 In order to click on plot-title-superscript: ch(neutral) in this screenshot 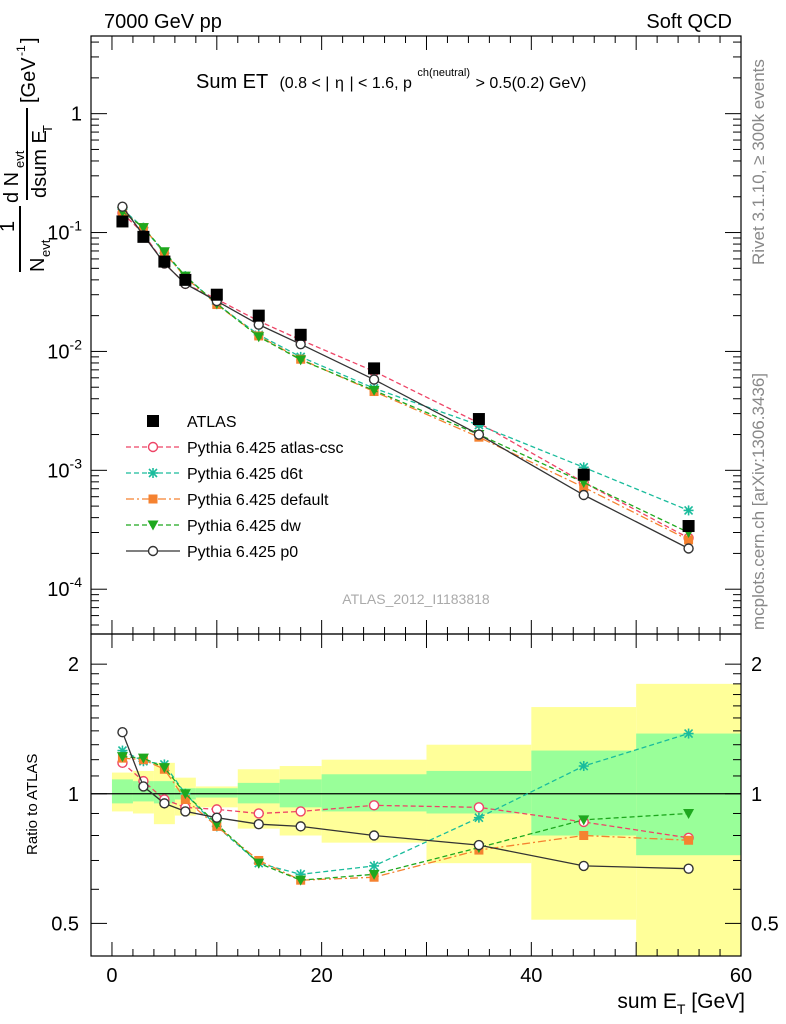, I will do `click(443, 73)`.